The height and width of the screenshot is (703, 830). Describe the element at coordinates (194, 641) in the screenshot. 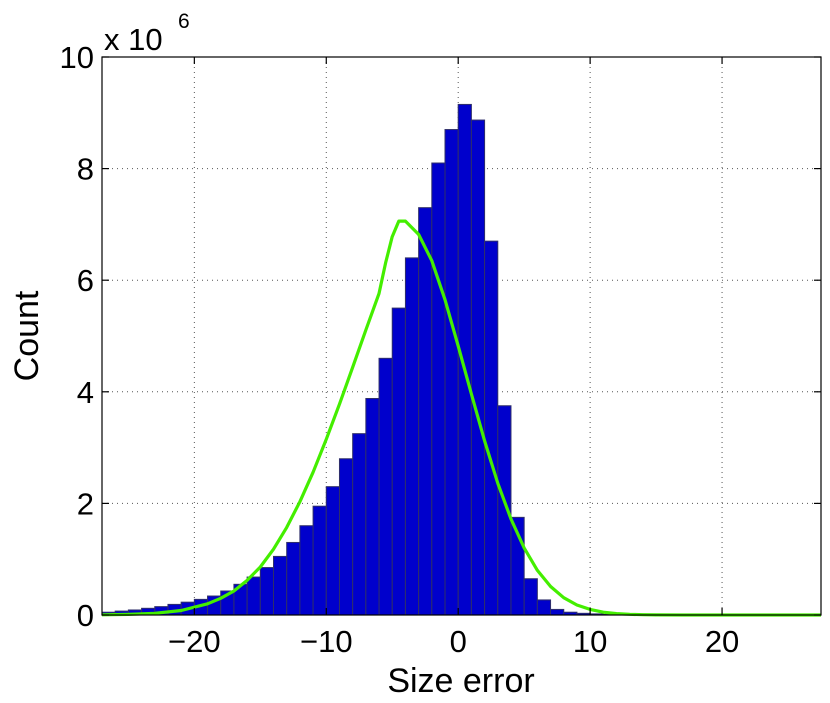

I see `x-tick-label: −20` at that location.